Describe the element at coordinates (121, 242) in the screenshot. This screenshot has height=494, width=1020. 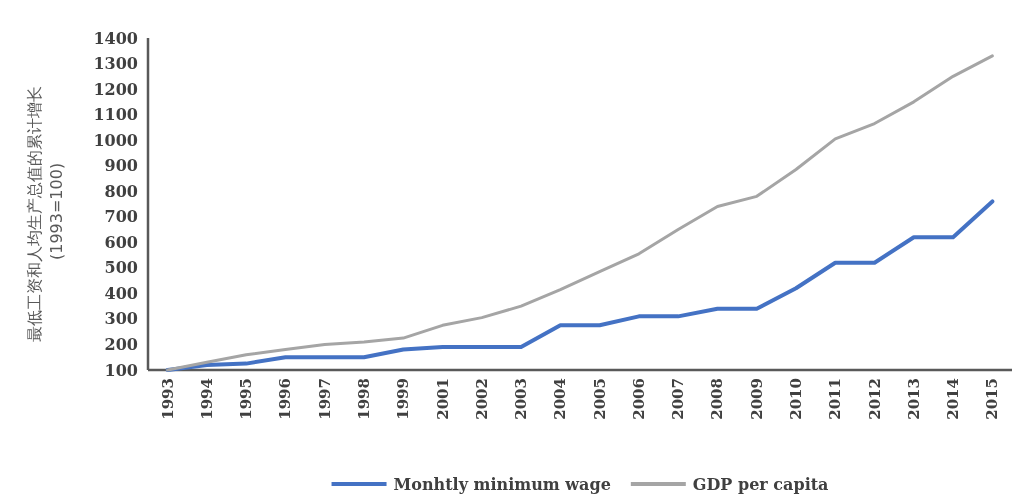
I see `y-tick-label: 600` at that location.